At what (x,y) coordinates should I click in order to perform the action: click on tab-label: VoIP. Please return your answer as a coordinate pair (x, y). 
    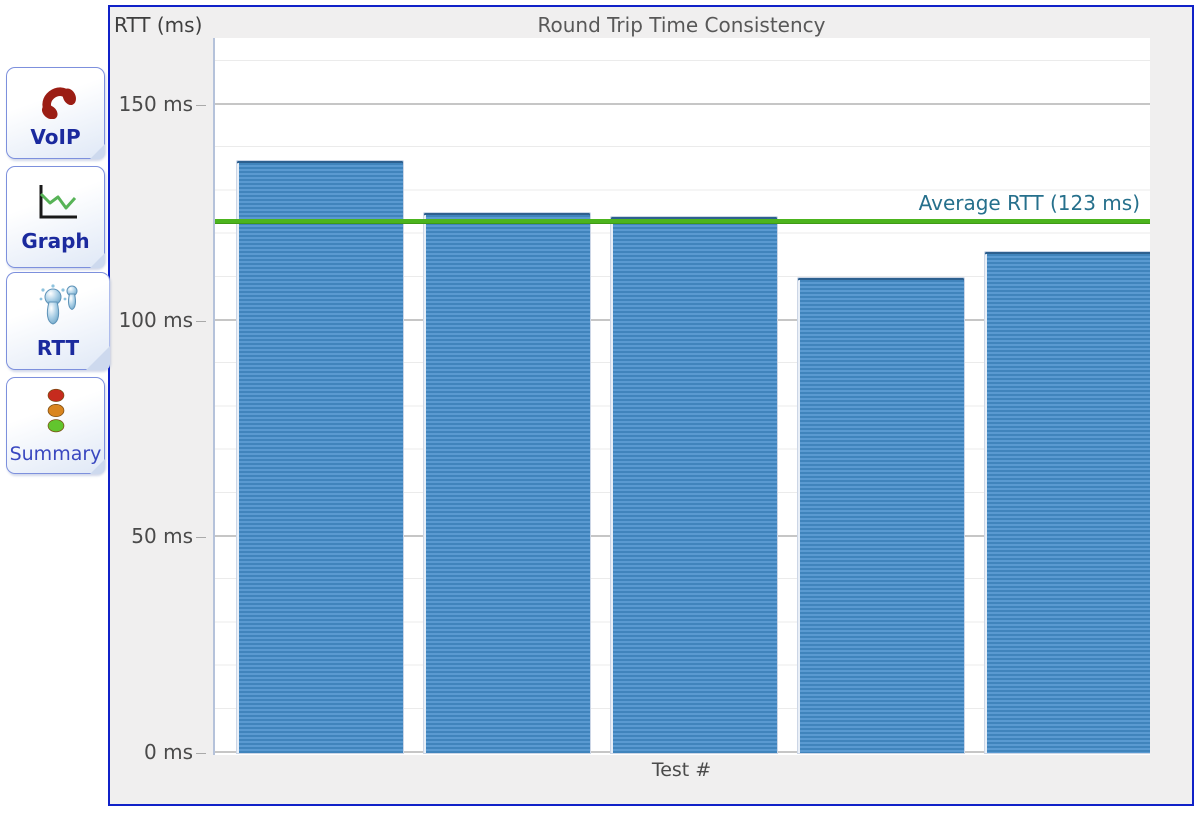
    Looking at the image, I should click on (55, 137).